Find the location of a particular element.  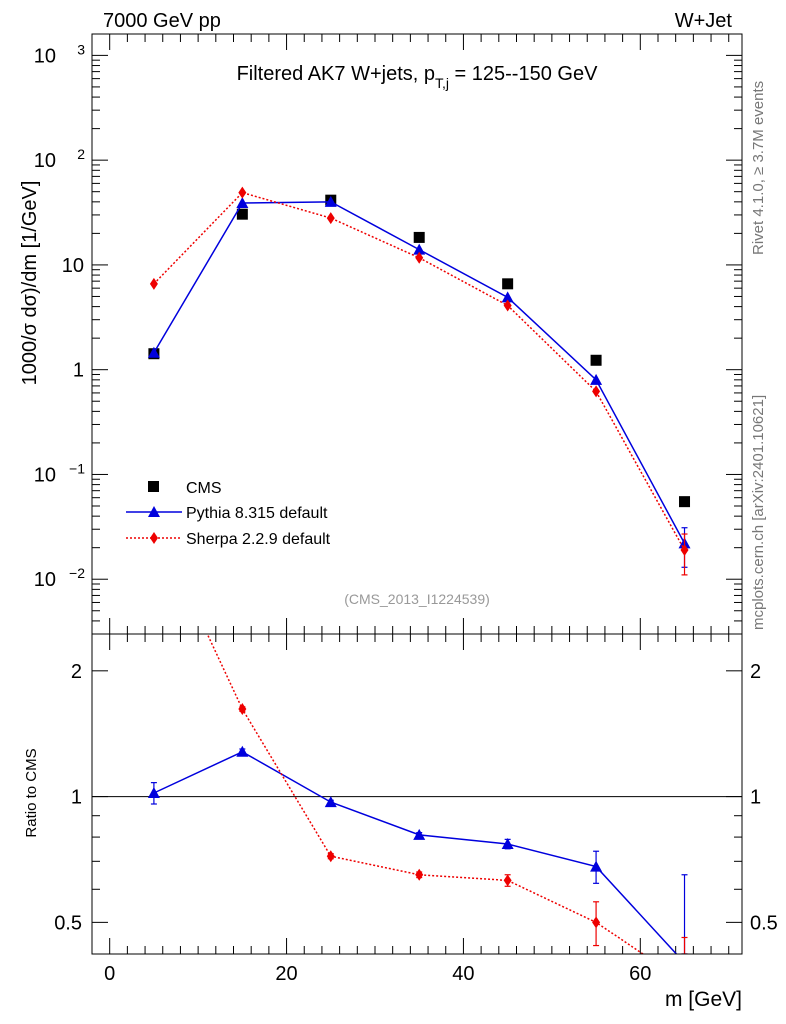

legend-sherpa-marker is located at coordinates (154, 538).